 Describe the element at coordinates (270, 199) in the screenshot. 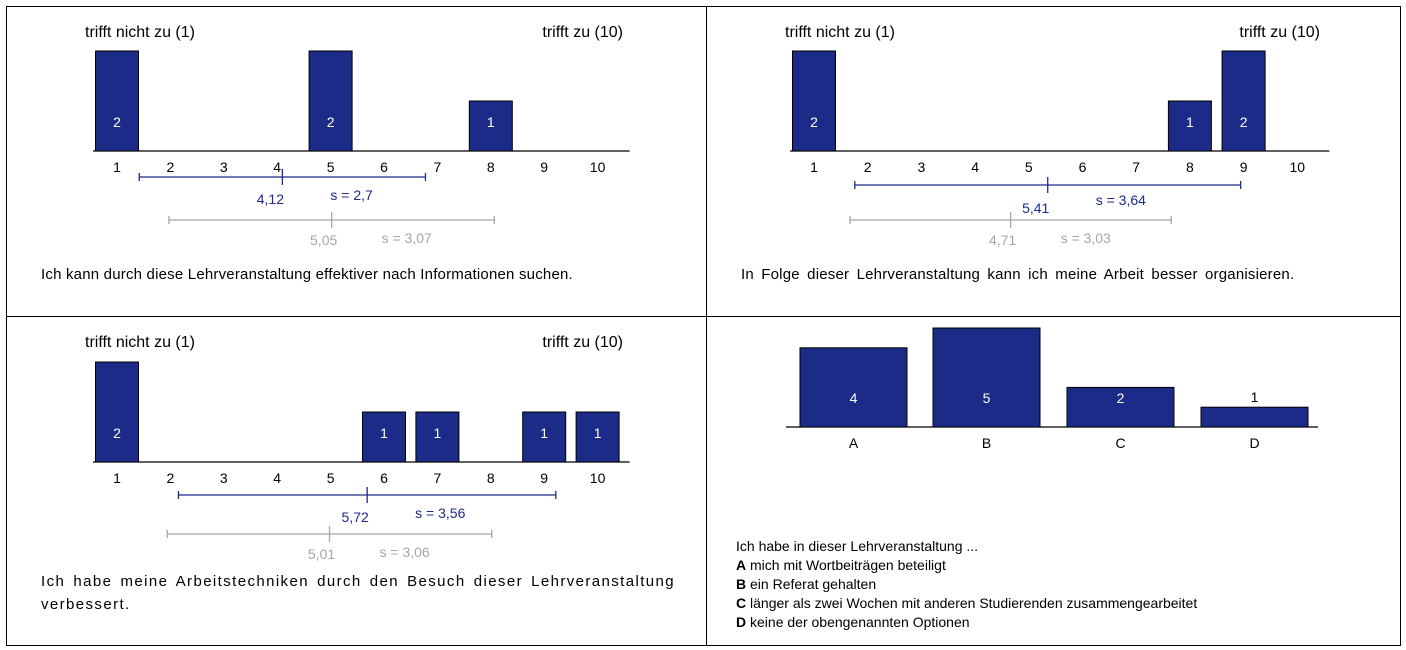

I see `own-mean-label: 4,12` at that location.